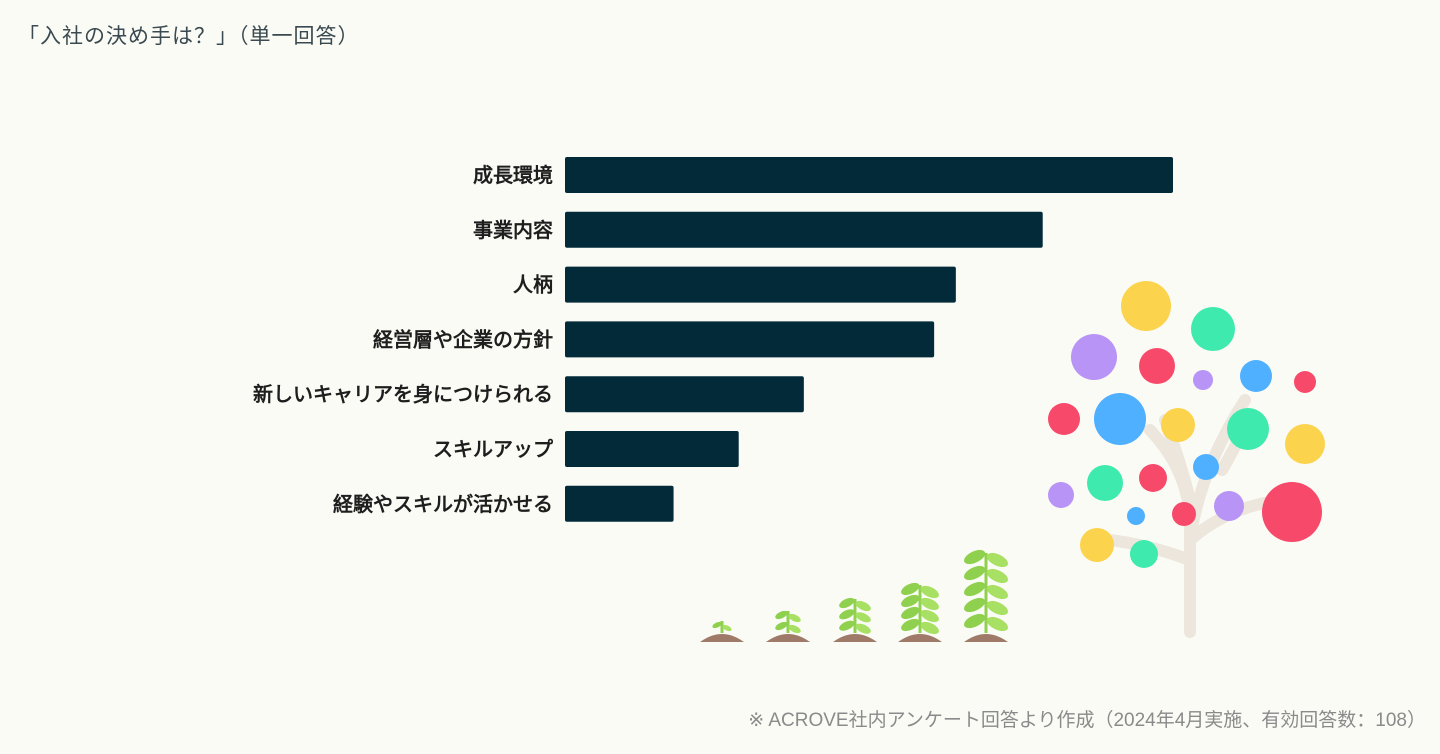 This screenshot has height=754, width=1440. What do you see at coordinates (189, 36) in the screenshot?
I see `chart-title: 「入社の決め手は？」（単一回答）` at bounding box center [189, 36].